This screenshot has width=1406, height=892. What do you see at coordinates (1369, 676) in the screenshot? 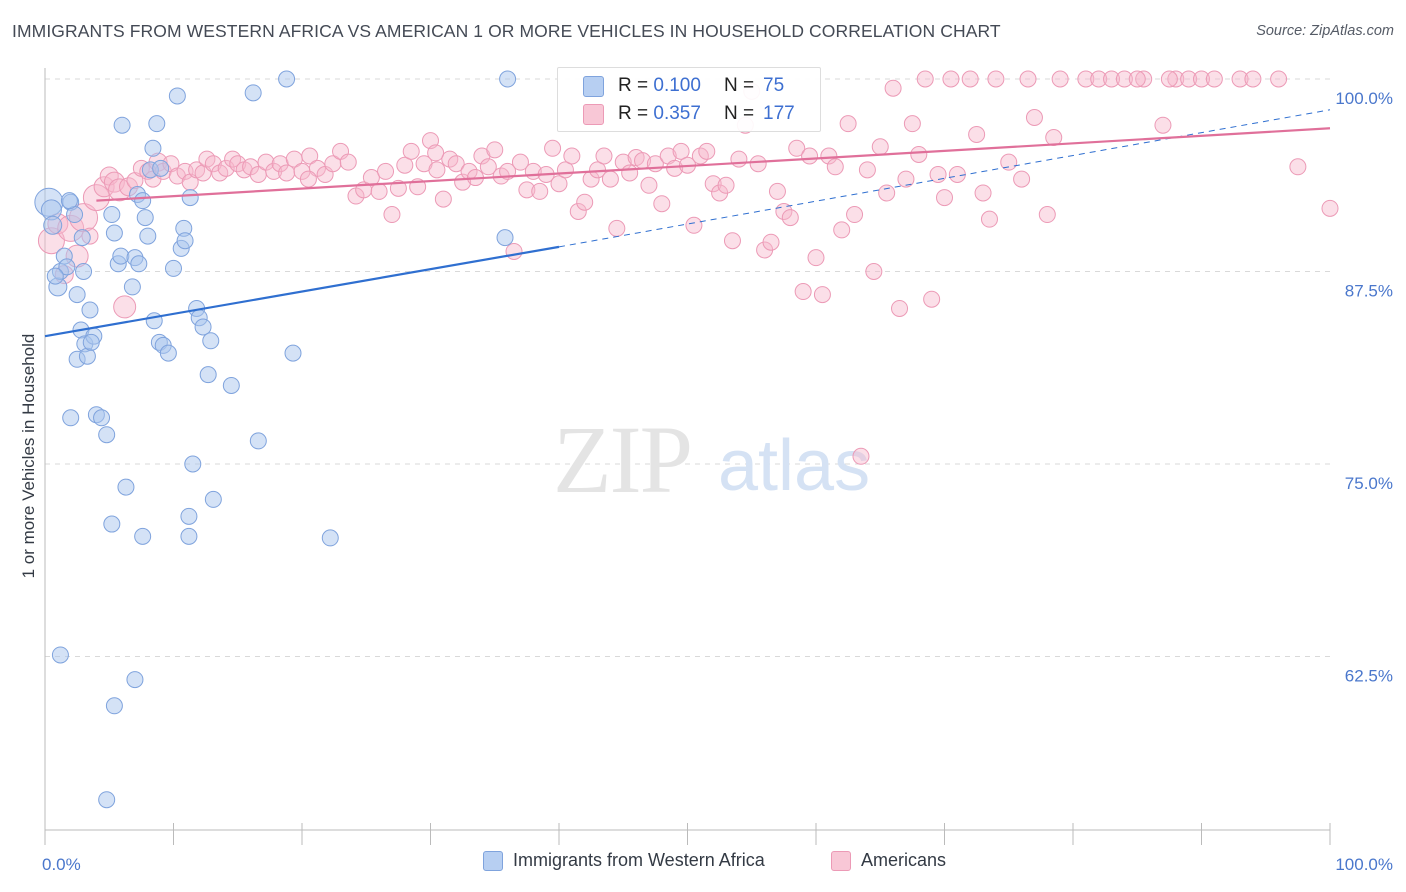
I see `y-tick-label: 62.5%` at bounding box center [1369, 676].